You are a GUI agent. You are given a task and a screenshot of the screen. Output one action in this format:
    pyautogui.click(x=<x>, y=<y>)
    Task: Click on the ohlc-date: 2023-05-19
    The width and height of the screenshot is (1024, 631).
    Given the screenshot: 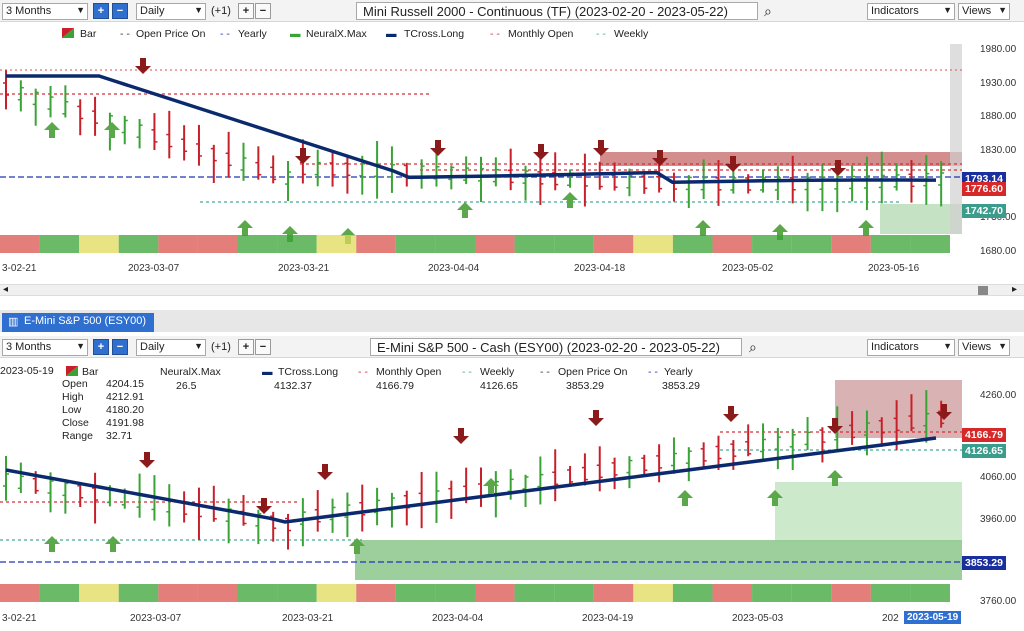 What is the action you would take?
    pyautogui.click(x=27, y=371)
    